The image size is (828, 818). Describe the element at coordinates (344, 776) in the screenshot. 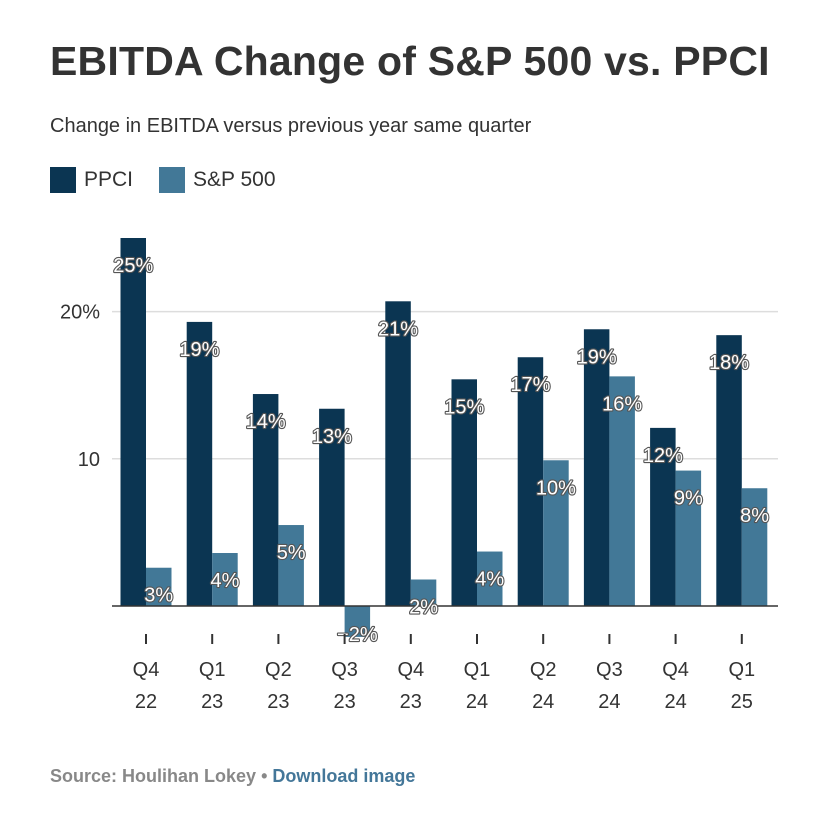

I see `download-image-link: Download image` at that location.